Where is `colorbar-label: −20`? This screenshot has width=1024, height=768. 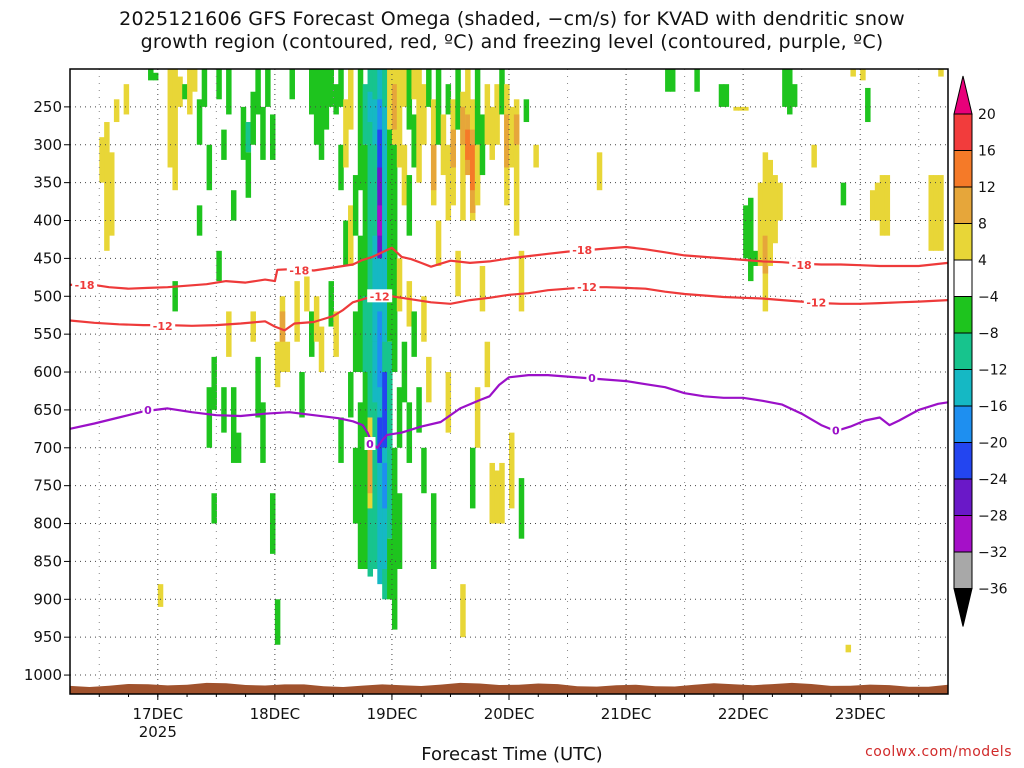
colorbar-label: −20 is located at coordinates (993, 444).